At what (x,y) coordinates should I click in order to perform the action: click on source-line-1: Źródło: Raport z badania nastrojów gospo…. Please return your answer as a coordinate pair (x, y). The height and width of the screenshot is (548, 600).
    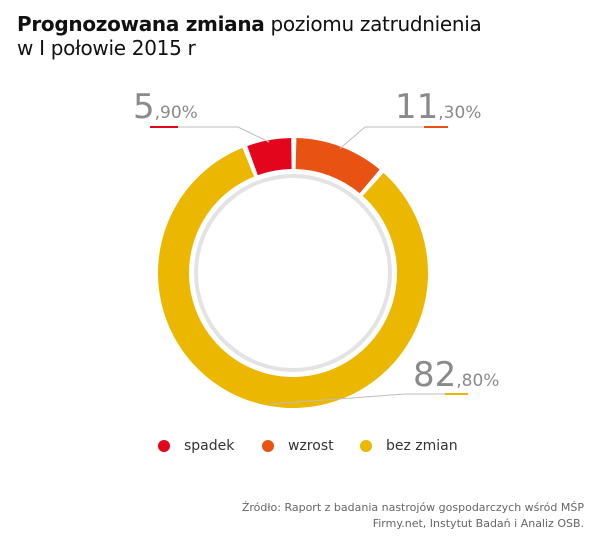
    Looking at the image, I should click on (412, 507).